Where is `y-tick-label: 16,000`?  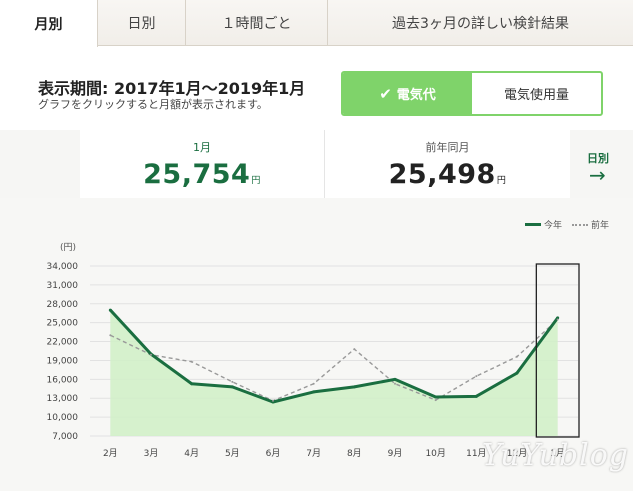
y-tick-label: 16,000 is located at coordinates (63, 380).